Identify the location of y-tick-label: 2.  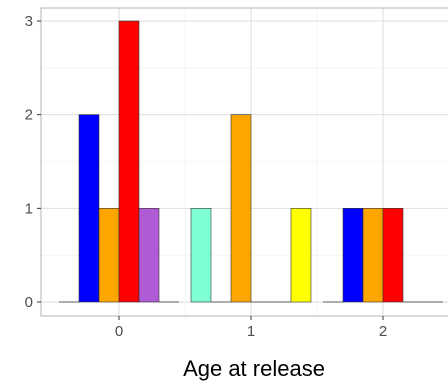
(29, 115).